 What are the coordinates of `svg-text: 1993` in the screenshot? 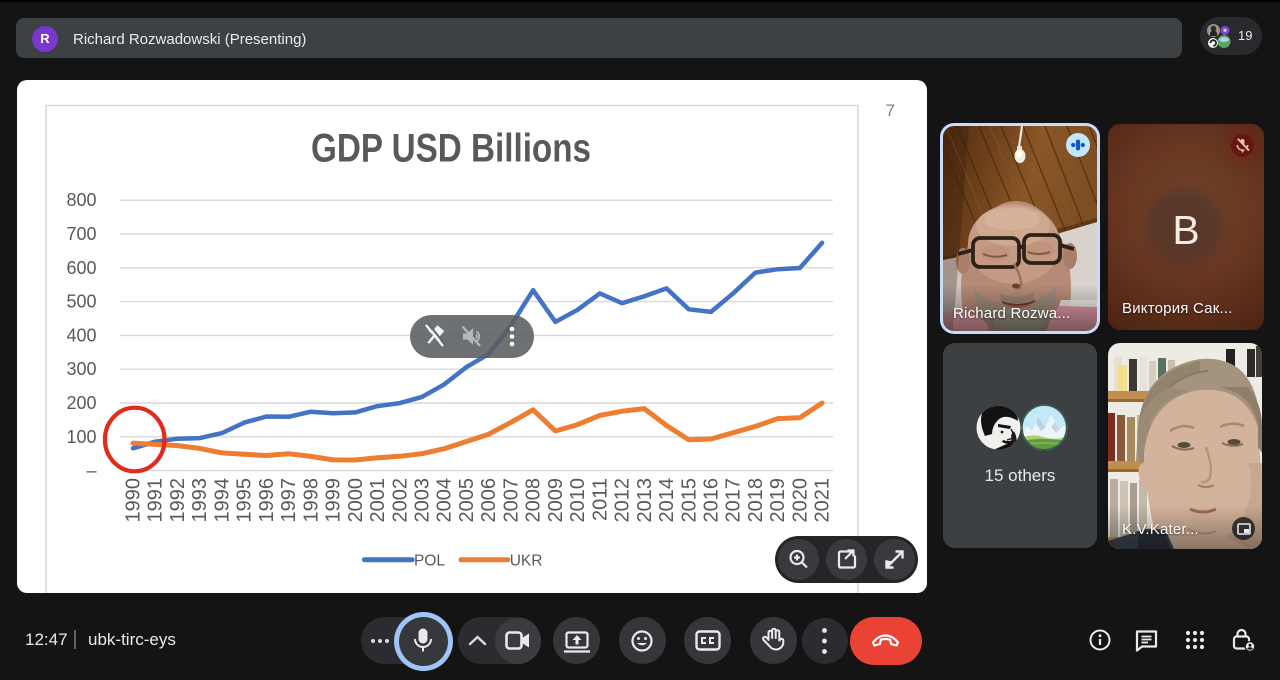 It's located at (200, 500).